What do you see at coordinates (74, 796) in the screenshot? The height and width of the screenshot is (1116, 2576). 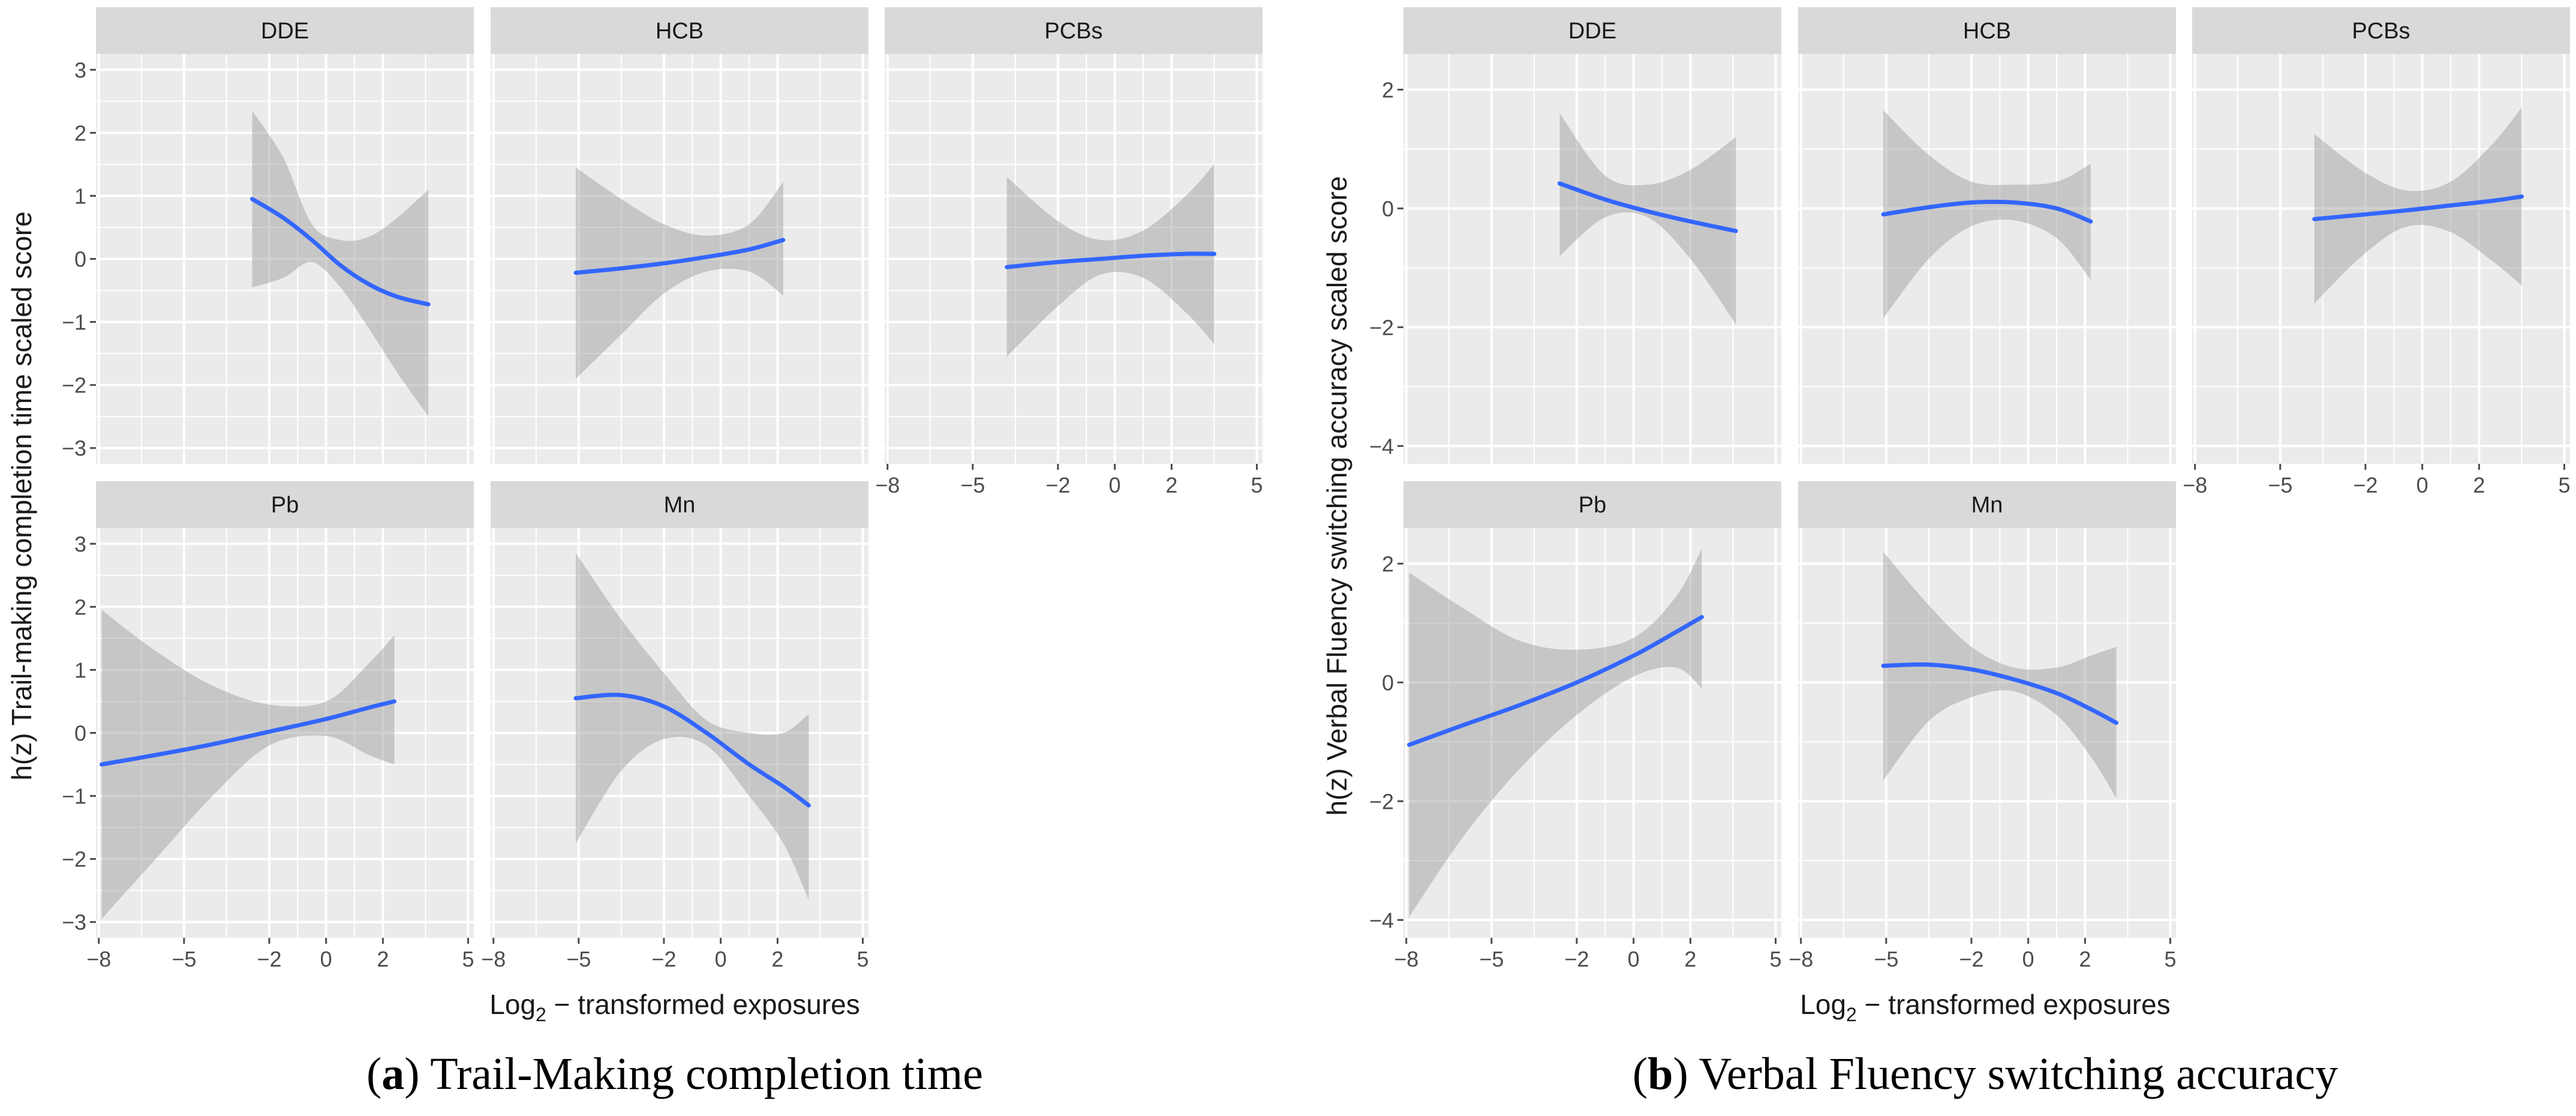 I see `y-tick-label: −1` at bounding box center [74, 796].